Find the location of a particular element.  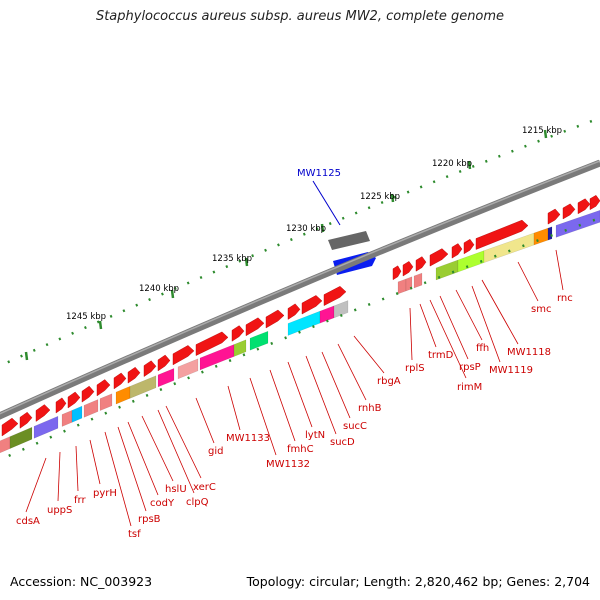

gene-label-smc: smc is located at coordinates (541, 309).